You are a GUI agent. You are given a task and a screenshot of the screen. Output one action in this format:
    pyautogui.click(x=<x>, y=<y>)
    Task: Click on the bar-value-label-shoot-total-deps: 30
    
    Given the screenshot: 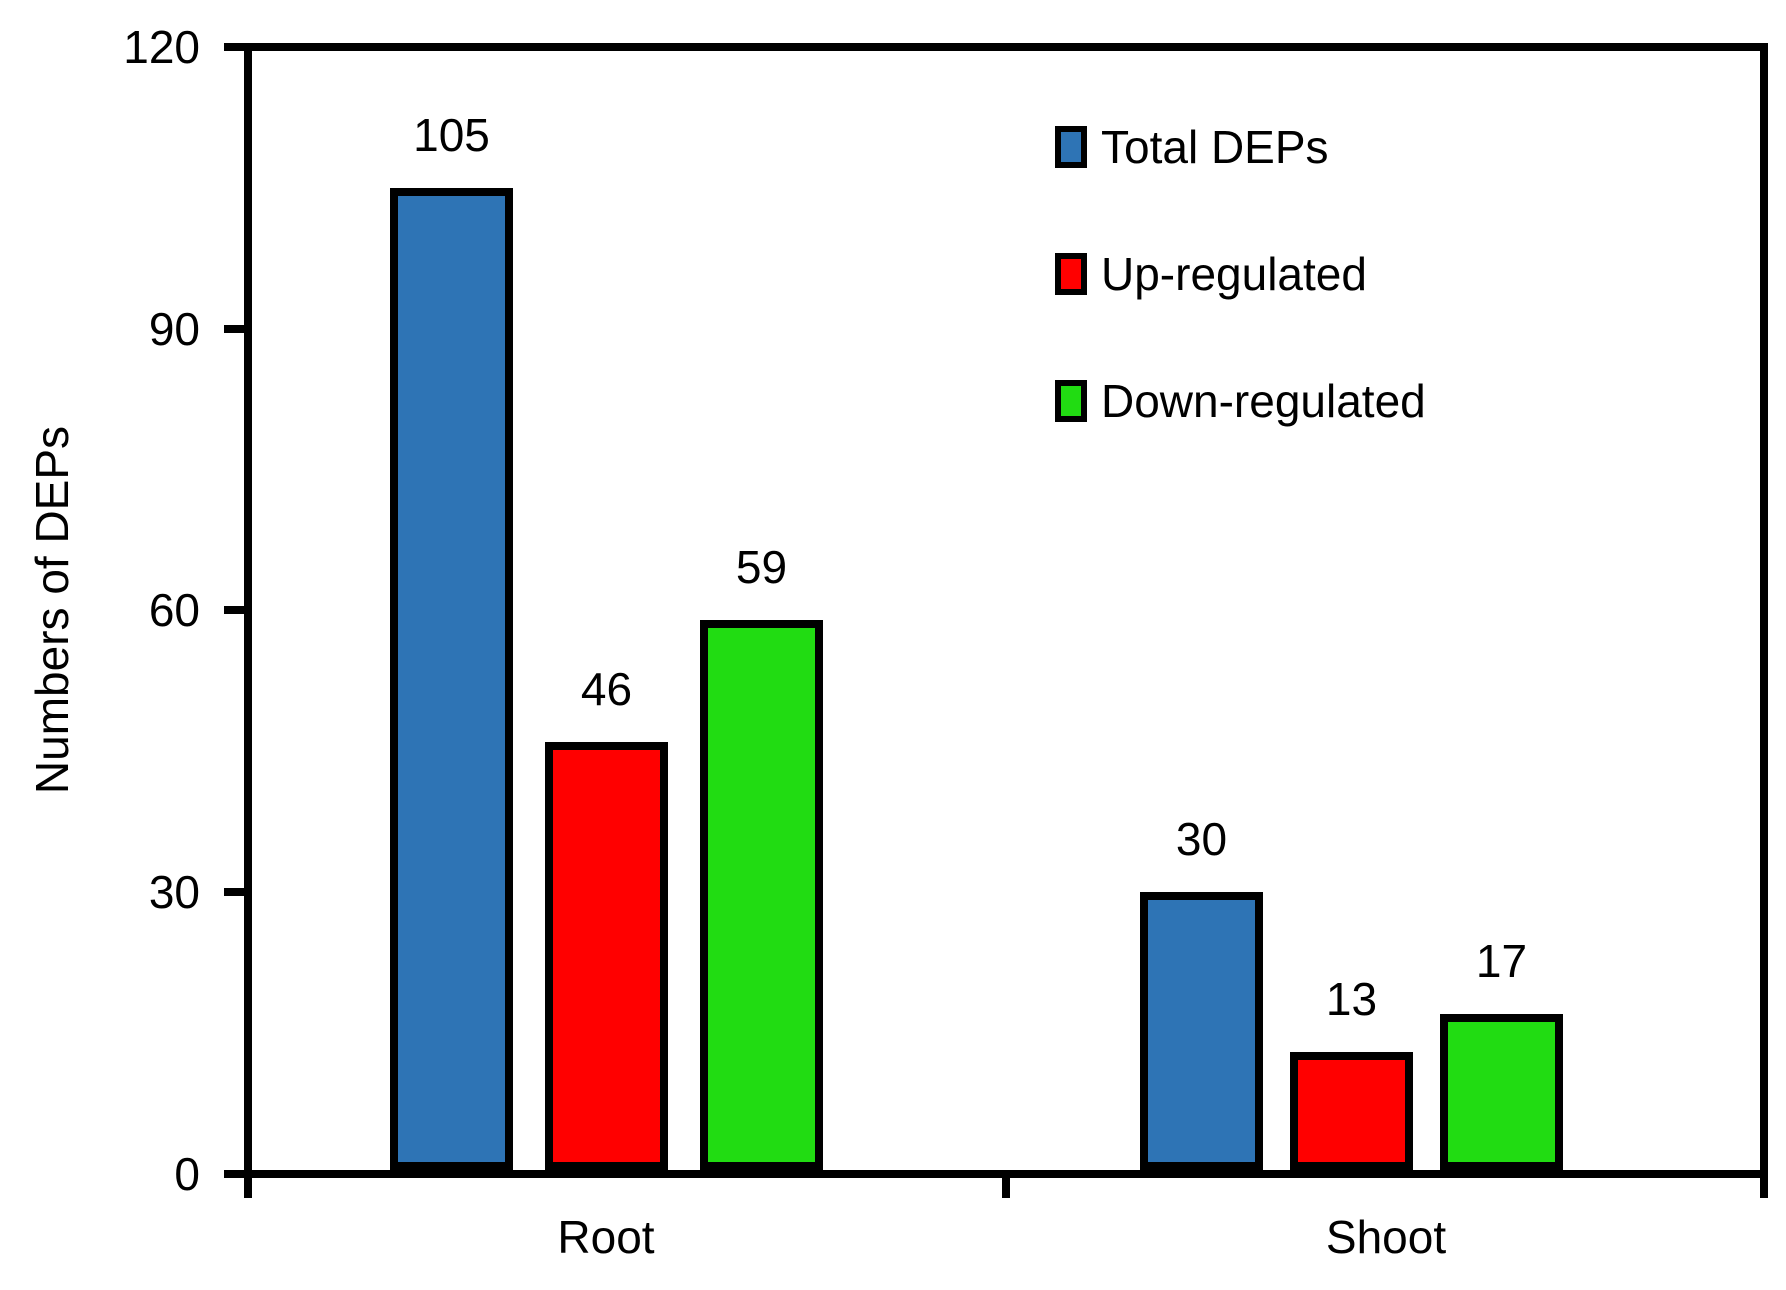 What is the action you would take?
    pyautogui.click(x=1201, y=839)
    